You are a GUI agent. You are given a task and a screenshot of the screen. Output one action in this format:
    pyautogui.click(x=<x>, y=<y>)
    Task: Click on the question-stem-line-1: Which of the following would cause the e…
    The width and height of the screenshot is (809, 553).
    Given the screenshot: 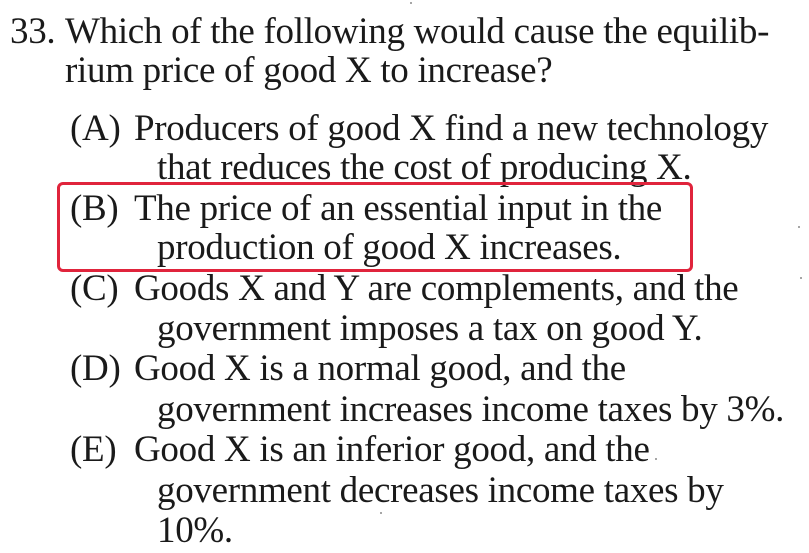 What is the action you would take?
    pyautogui.click(x=417, y=31)
    